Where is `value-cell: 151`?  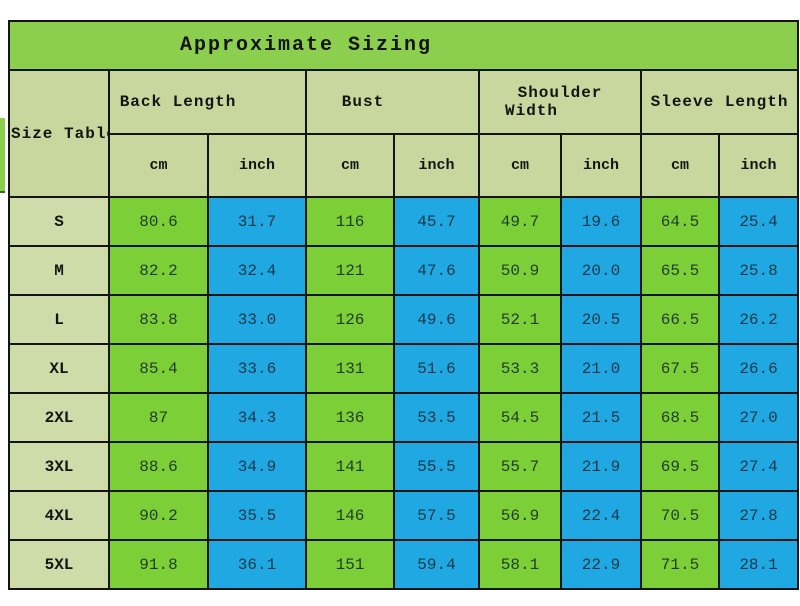 value-cell: 151 is located at coordinates (350, 564).